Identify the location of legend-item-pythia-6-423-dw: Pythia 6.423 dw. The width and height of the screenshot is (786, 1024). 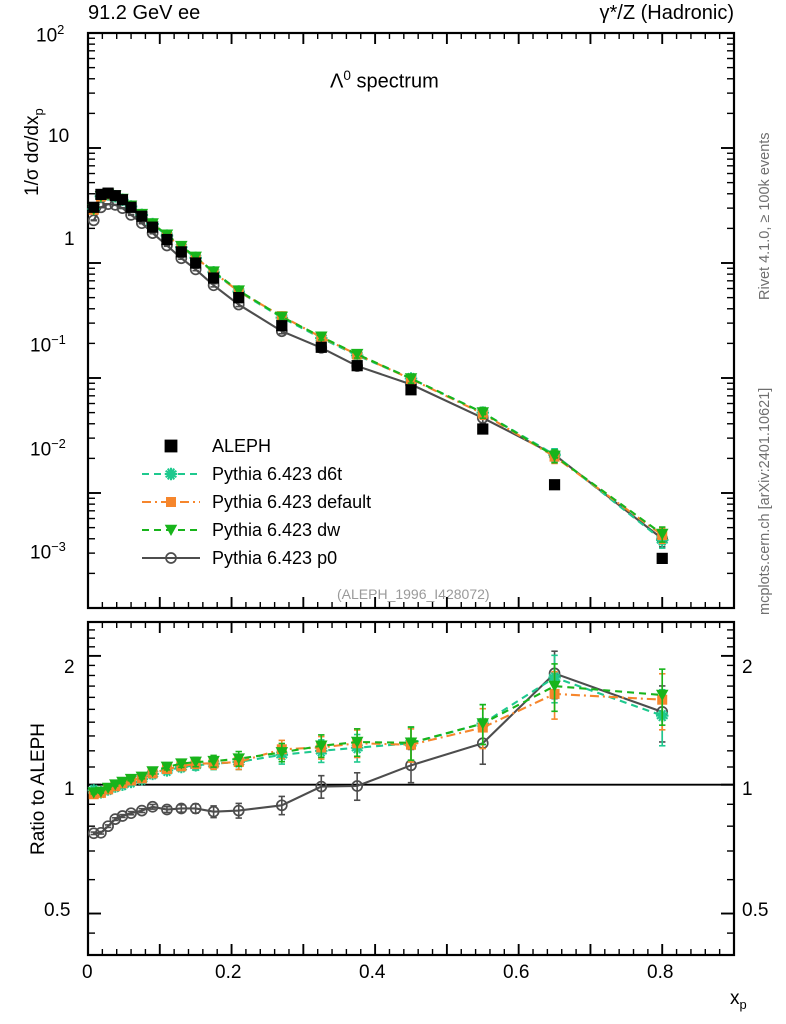
(240, 530).